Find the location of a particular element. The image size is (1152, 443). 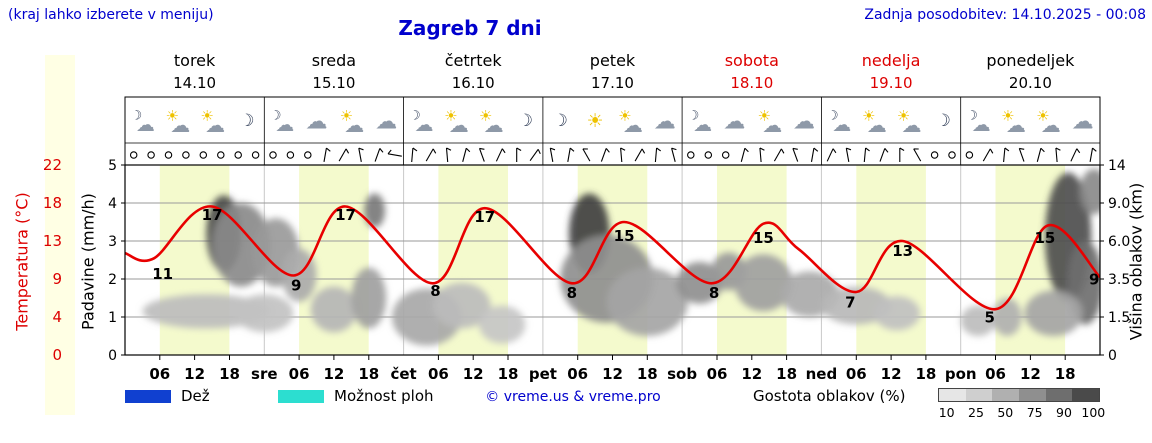

day-date: 15.10 is located at coordinates (333, 83).